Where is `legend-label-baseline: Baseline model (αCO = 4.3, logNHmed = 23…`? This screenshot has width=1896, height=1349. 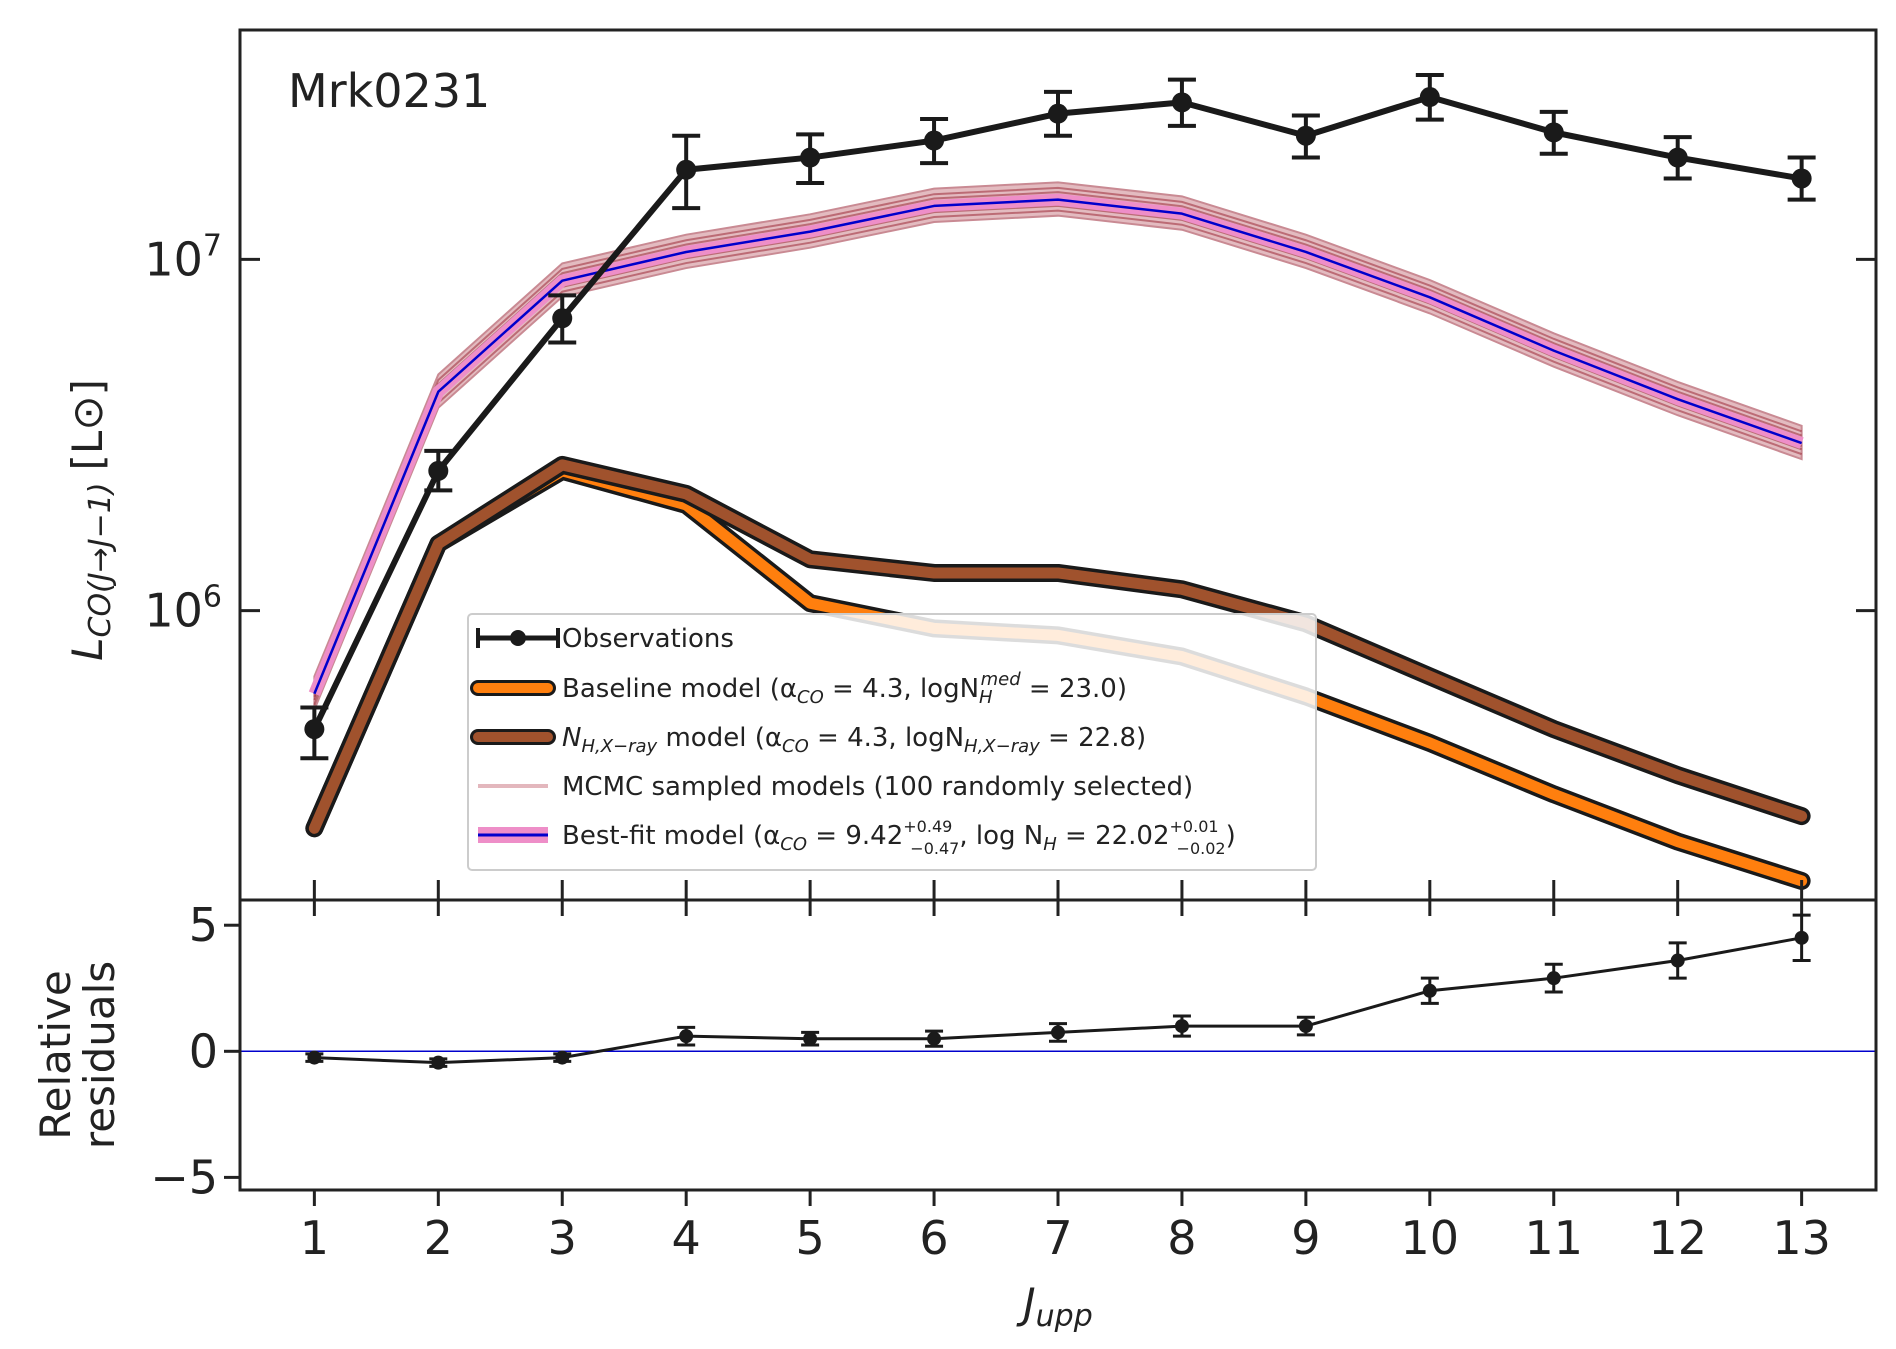 legend-label-baseline: Baseline model (αCO = 4.3, logNHmed = 23… is located at coordinates (844, 688).